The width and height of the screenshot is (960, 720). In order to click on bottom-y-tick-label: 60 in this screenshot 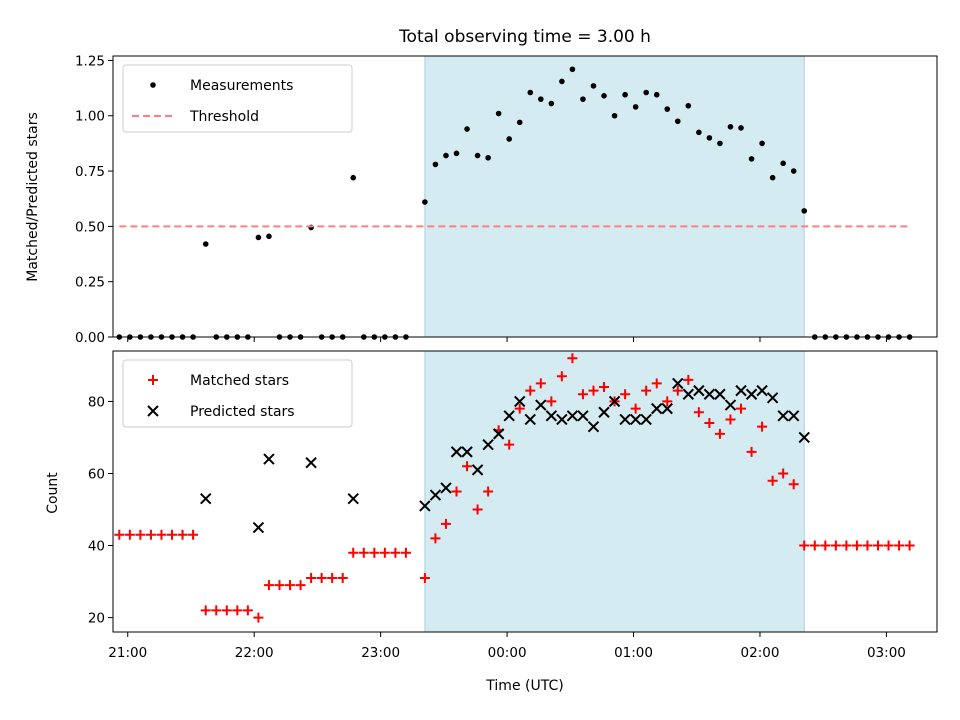, I will do `click(96, 474)`.